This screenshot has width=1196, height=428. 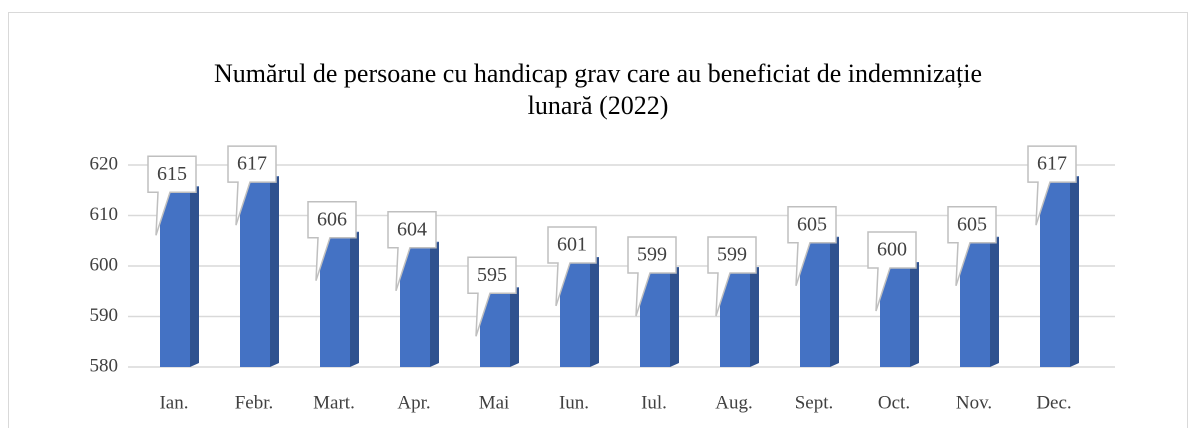 What do you see at coordinates (574, 402) in the screenshot?
I see `x-tick-label: Iun.` at bounding box center [574, 402].